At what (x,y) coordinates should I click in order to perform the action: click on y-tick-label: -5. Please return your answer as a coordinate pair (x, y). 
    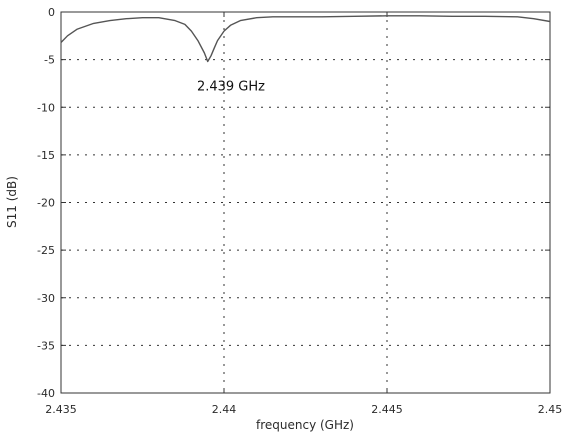
    Looking at the image, I should click on (49, 60).